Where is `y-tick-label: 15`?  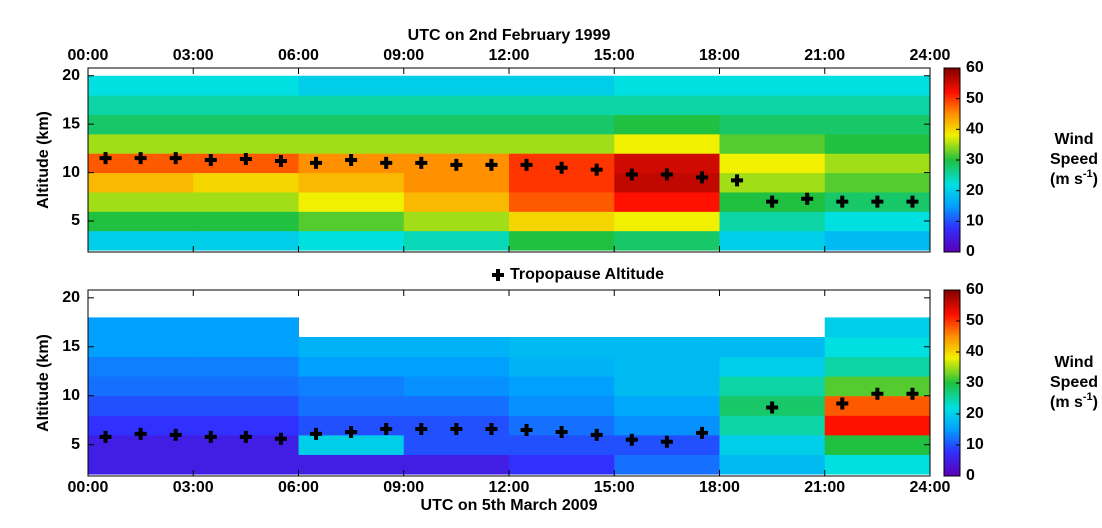
y-tick-label: 15 is located at coordinates (71, 346).